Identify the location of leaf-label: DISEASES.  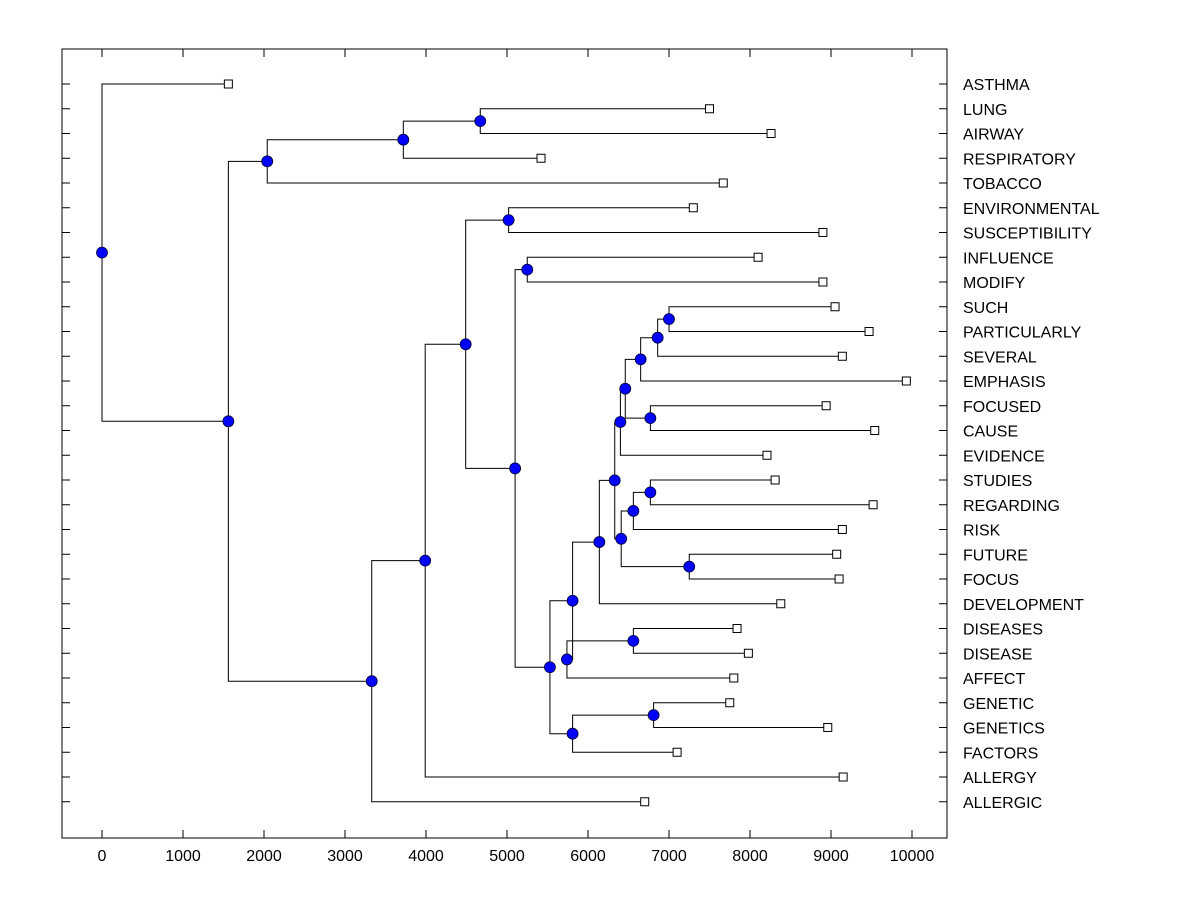
(1003, 630).